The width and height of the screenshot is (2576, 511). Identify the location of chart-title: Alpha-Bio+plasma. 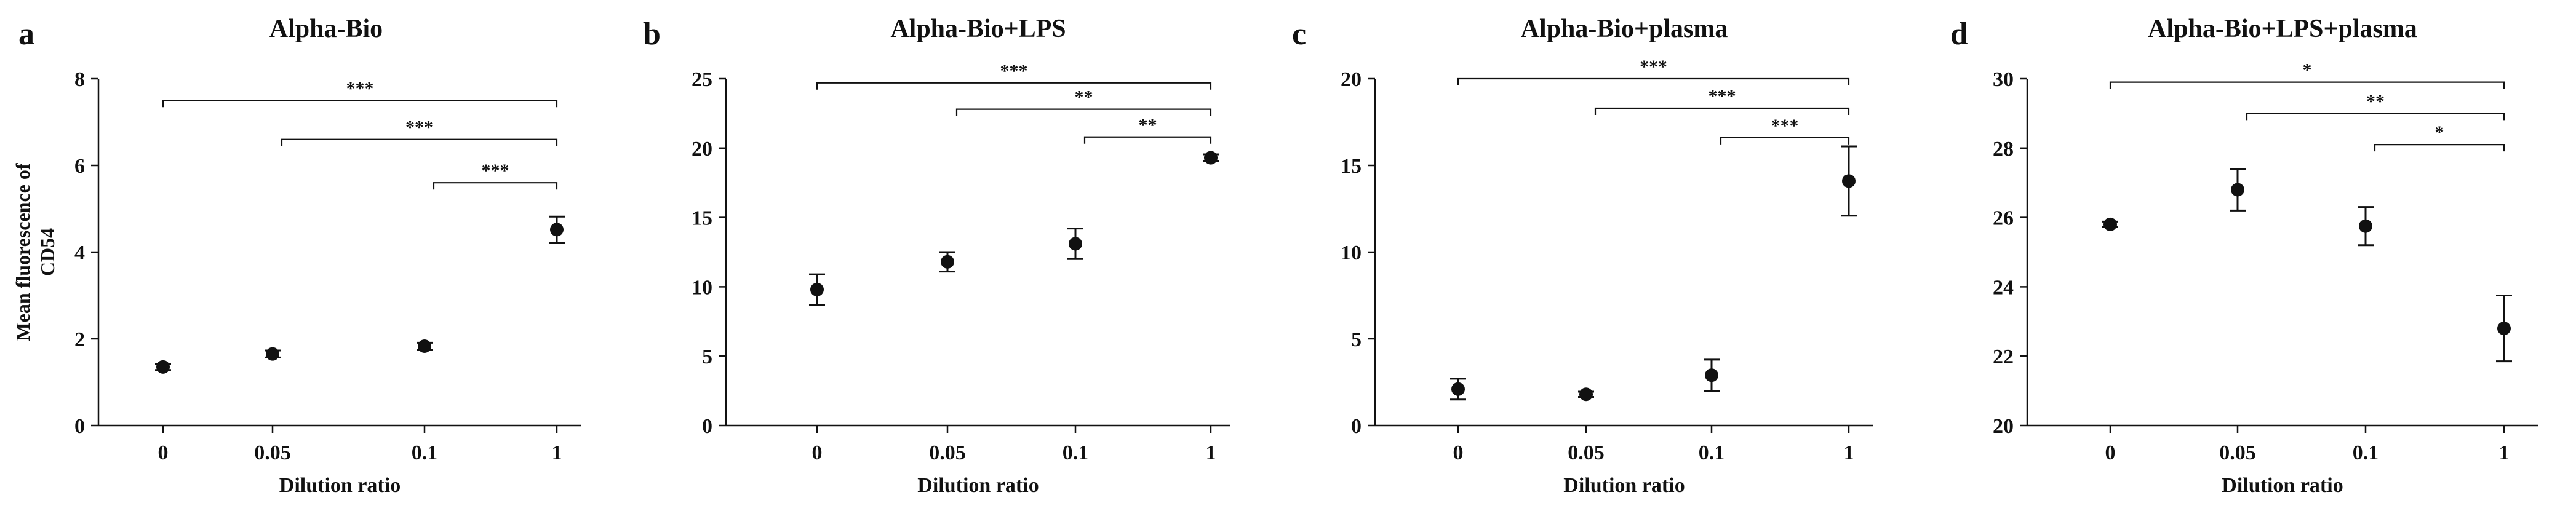
(1625, 29).